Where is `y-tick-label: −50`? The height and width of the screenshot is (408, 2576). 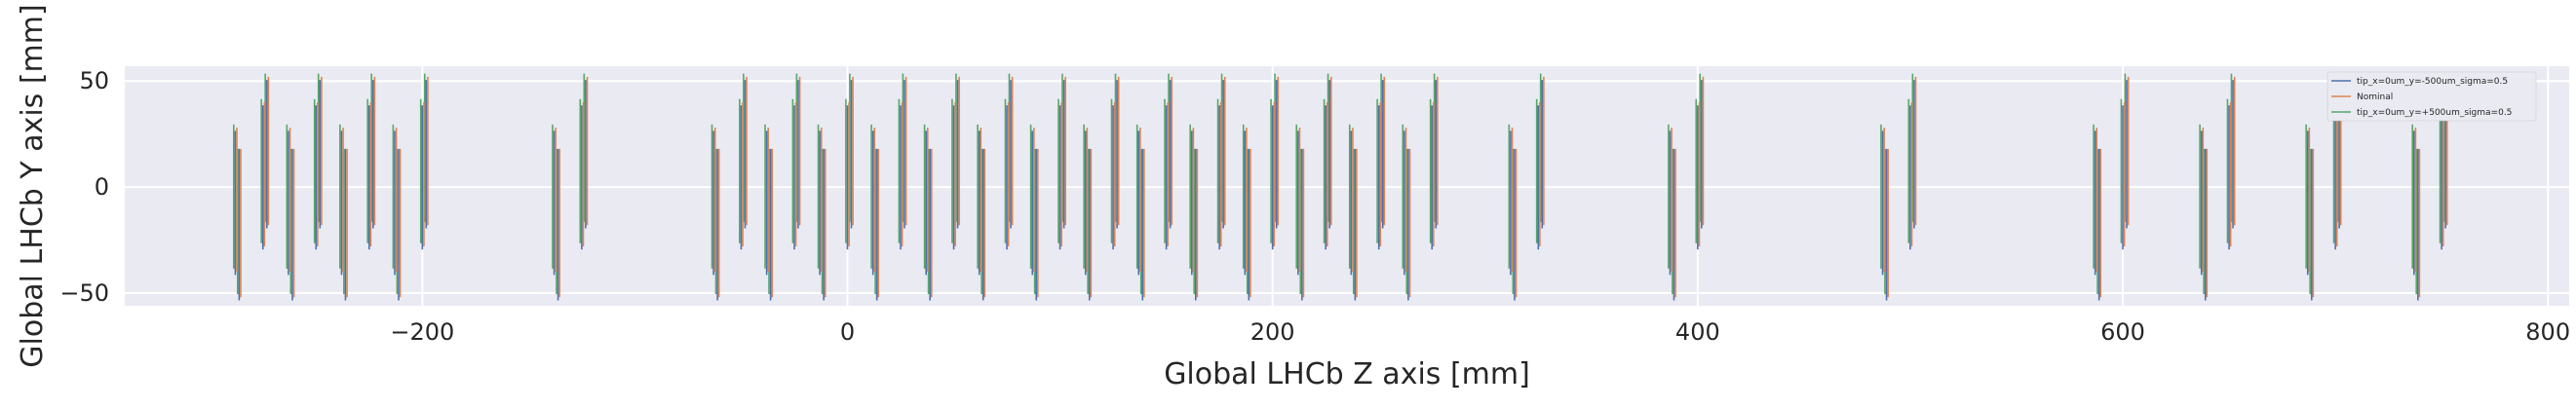 y-tick-label: −50 is located at coordinates (84, 293).